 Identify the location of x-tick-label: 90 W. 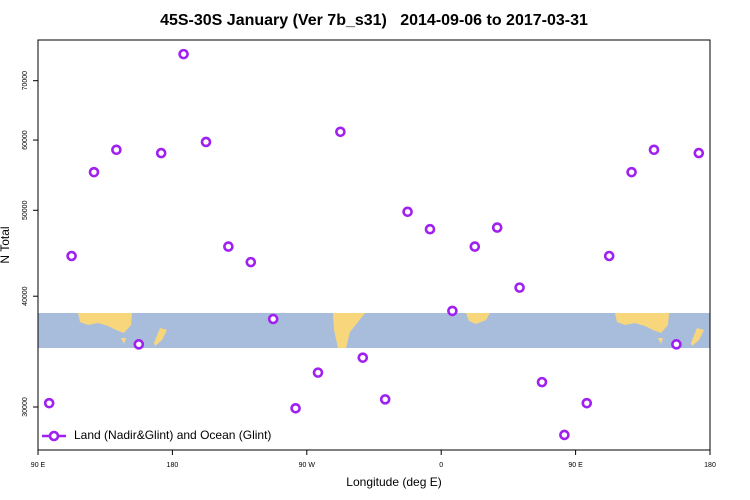
(307, 465).